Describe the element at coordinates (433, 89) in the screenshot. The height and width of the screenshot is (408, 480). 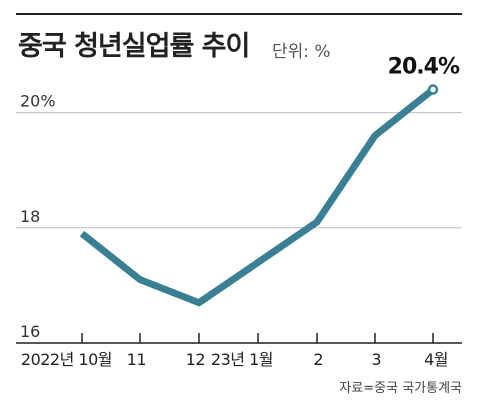
I see `data-point` at that location.